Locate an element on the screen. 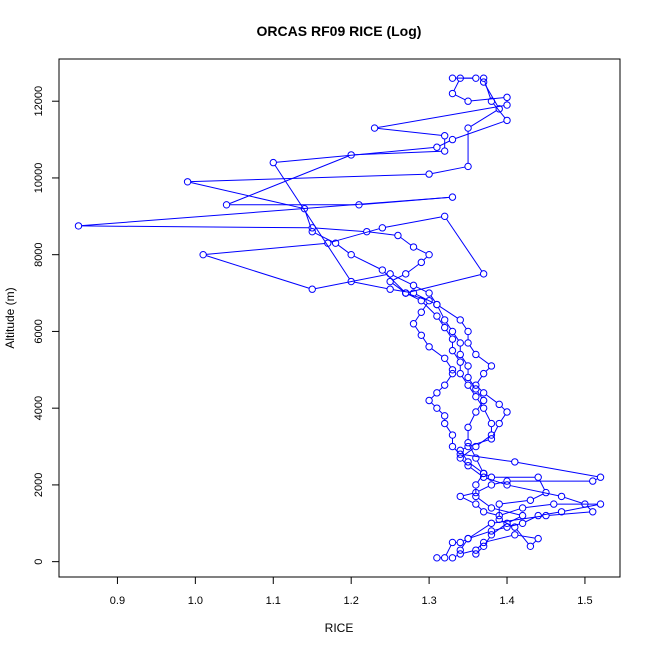 This screenshot has height=650, width=650. x-tick-label: 0.9 is located at coordinates (117, 601).